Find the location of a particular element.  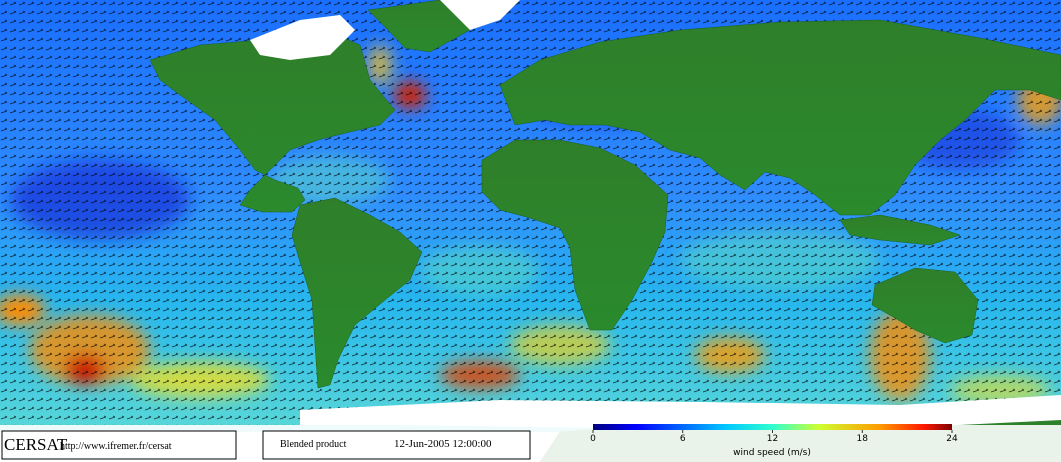

product: Blended product is located at coordinates (313, 444).